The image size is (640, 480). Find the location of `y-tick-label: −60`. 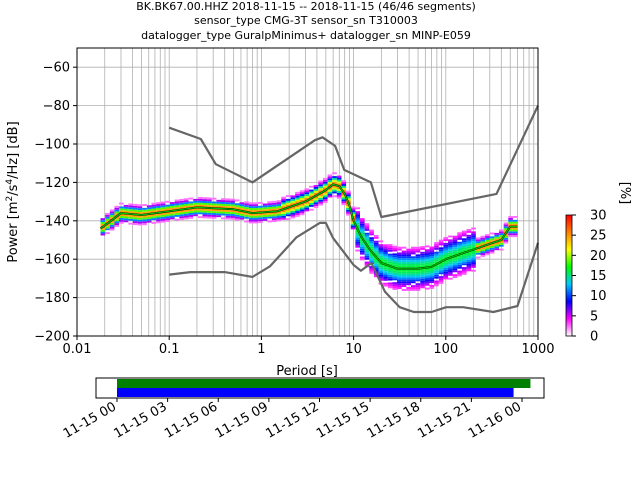

y-tick-label: −60 is located at coordinates (56, 68).